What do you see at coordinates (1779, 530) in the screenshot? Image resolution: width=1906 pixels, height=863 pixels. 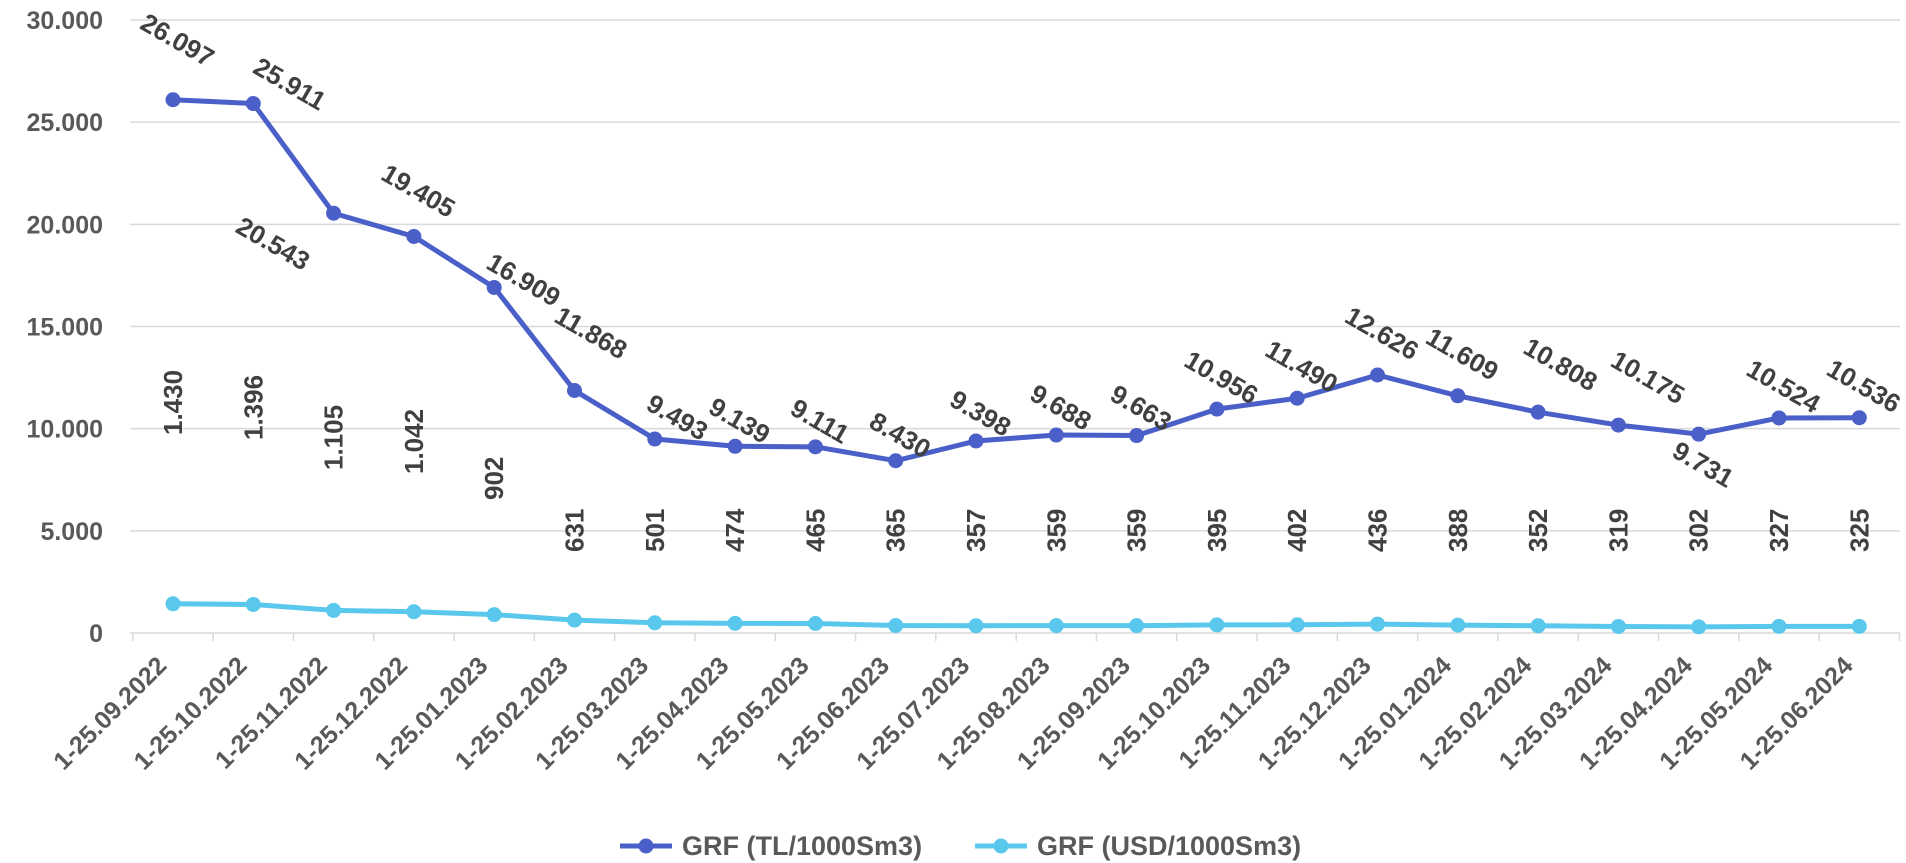 I see `data-label-usd: 327` at bounding box center [1779, 530].